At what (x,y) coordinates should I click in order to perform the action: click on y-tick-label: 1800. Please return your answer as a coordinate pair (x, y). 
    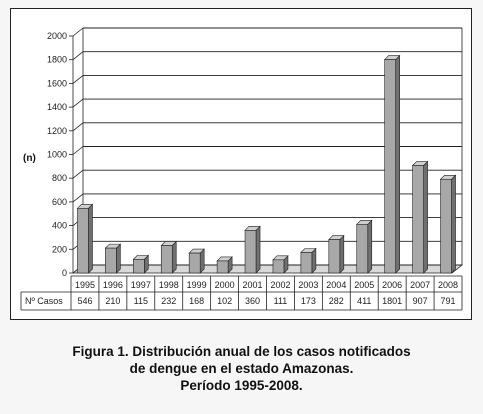
    Looking at the image, I should click on (57, 60).